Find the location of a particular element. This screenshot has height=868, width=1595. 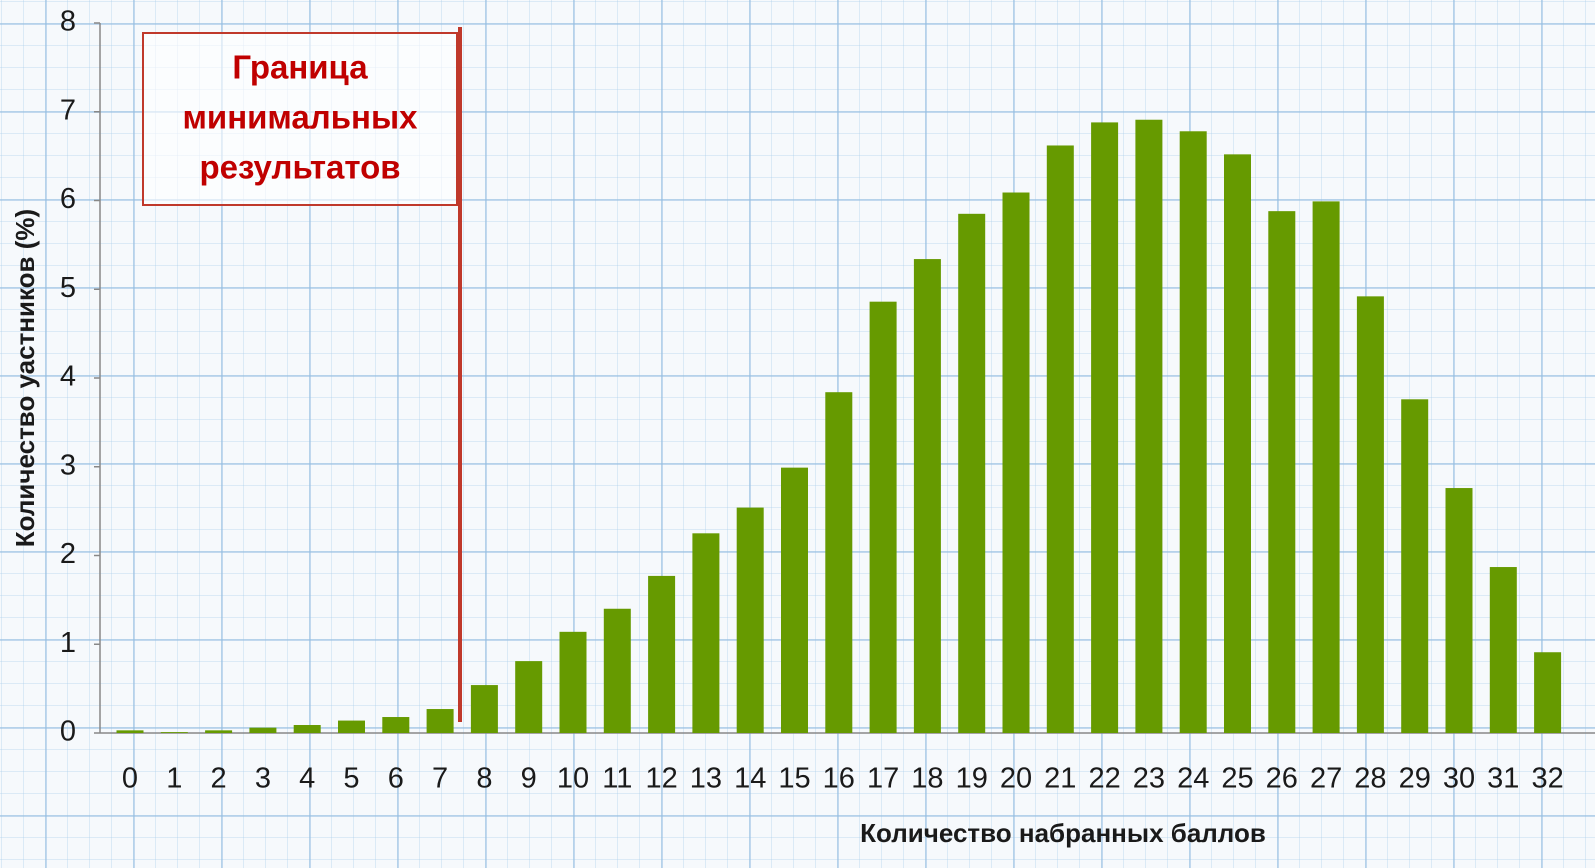

x-tick-label: 26 is located at coordinates (1282, 779).